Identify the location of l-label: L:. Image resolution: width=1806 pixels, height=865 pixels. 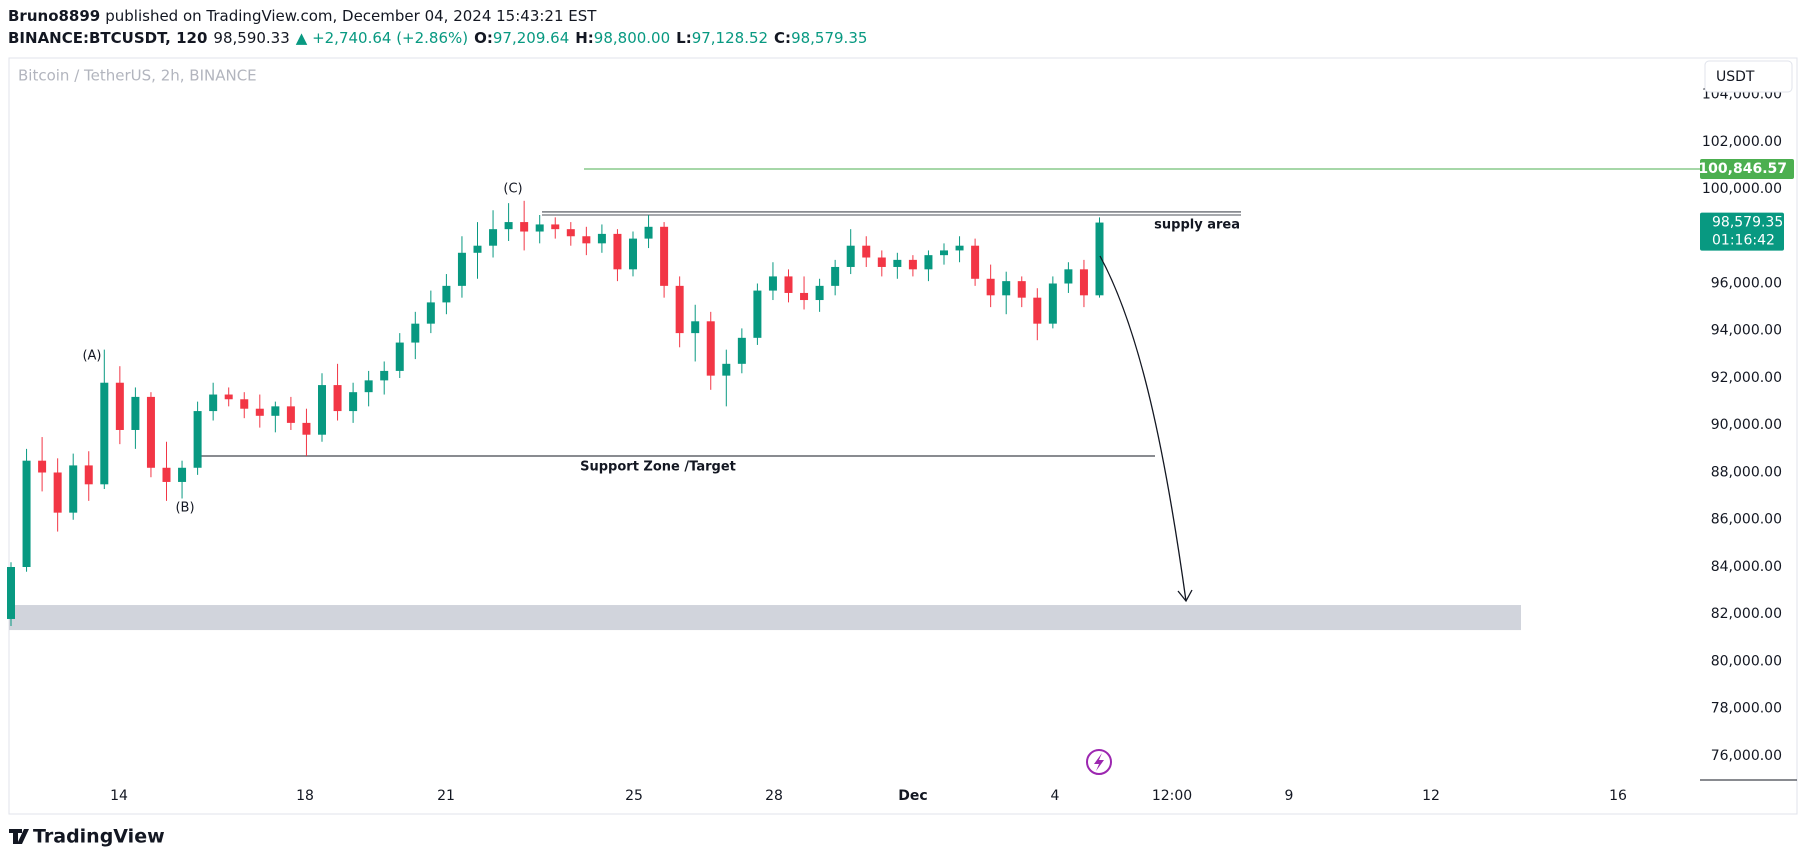
(684, 38).